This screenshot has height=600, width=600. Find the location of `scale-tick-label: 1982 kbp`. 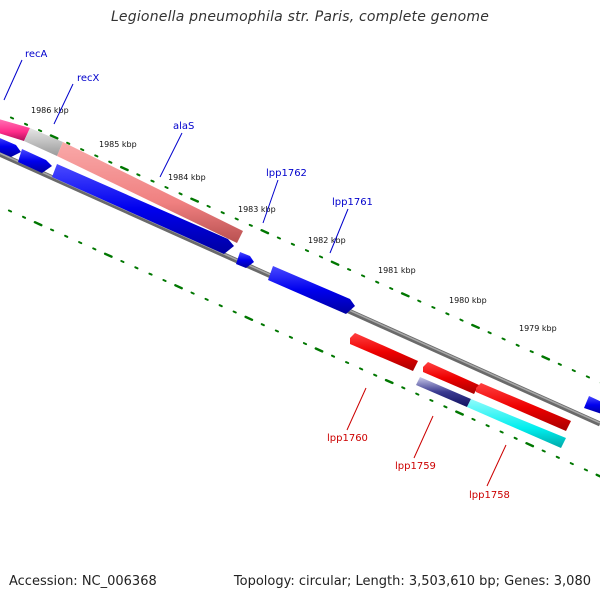

scale-tick-label: 1982 kbp is located at coordinates (327, 240).